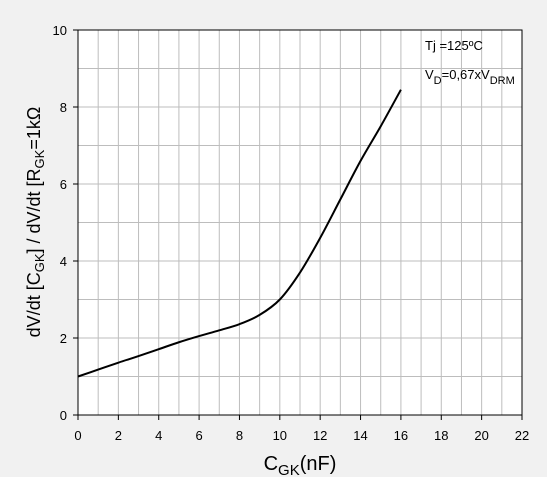  I want to click on annotation-voltage-ratio: =0,67xV, so click(466, 74).